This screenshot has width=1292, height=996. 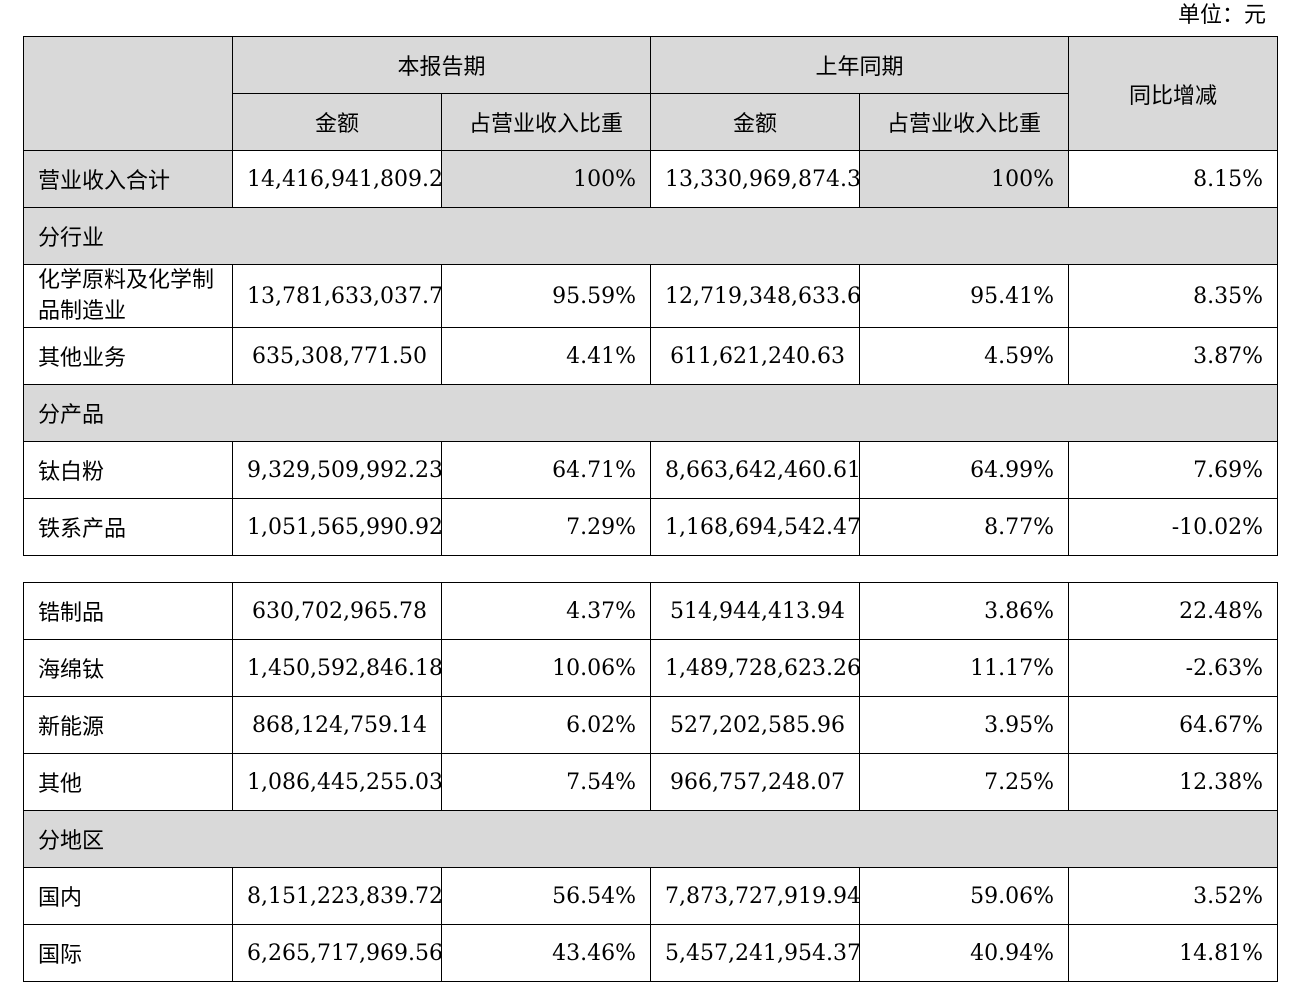 What do you see at coordinates (964, 896) in the screenshot?
I see `prev-share-cell: 59.06%` at bounding box center [964, 896].